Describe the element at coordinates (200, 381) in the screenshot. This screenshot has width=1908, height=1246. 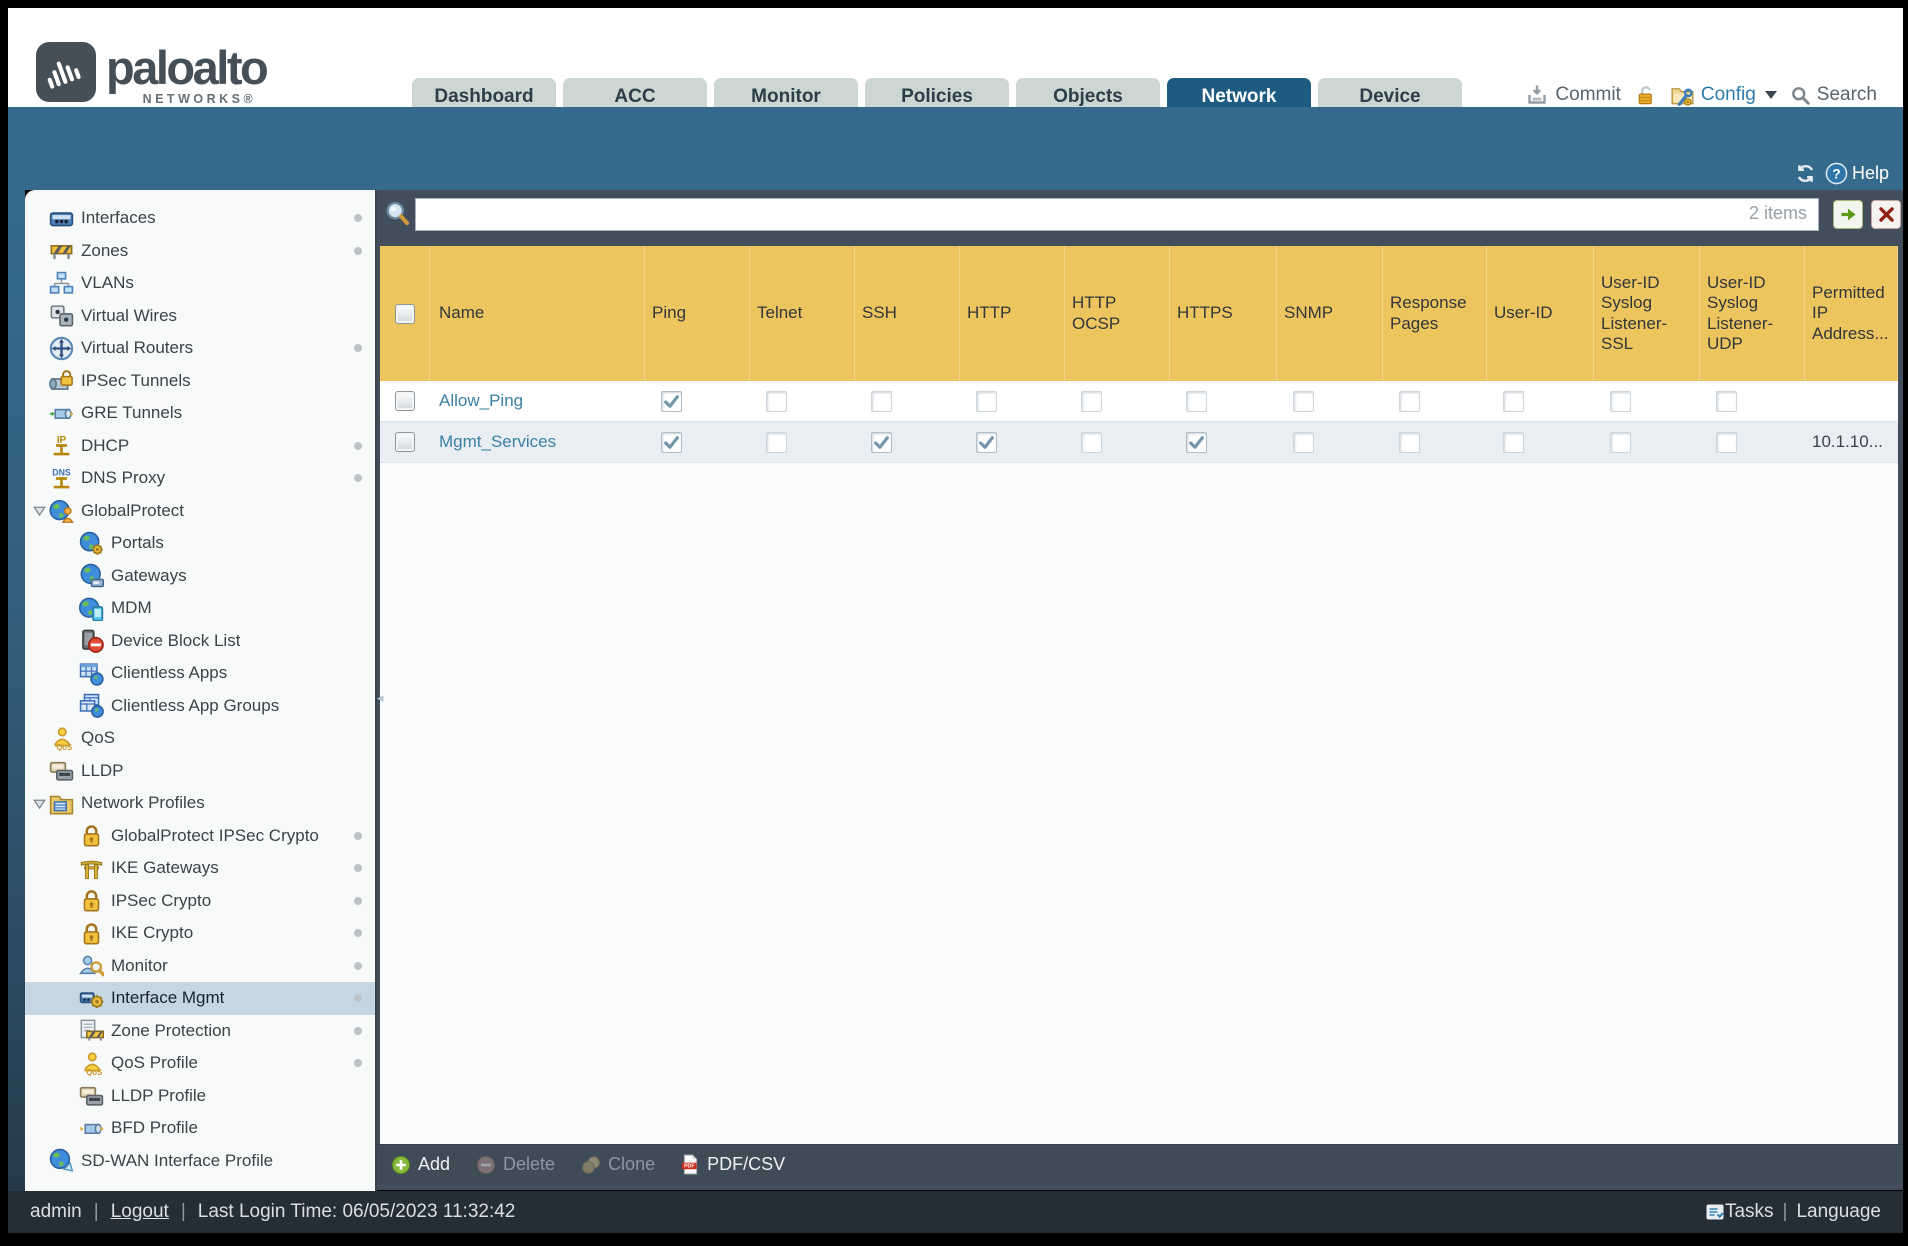
I see `sidebar-item-ipsec-tunnels: IPSec Tunnels` at that location.